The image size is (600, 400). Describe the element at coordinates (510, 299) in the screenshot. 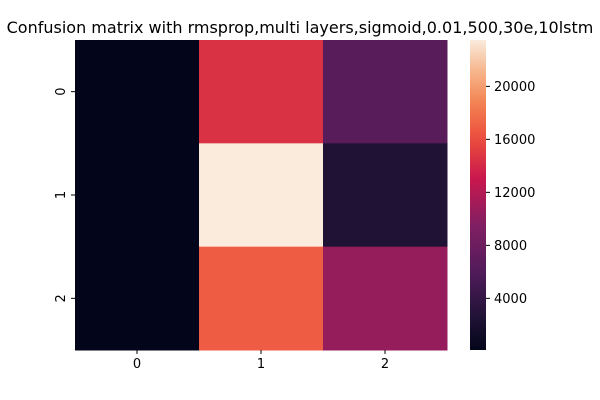

I see `colorbar-tick-label: 4000` at that location.